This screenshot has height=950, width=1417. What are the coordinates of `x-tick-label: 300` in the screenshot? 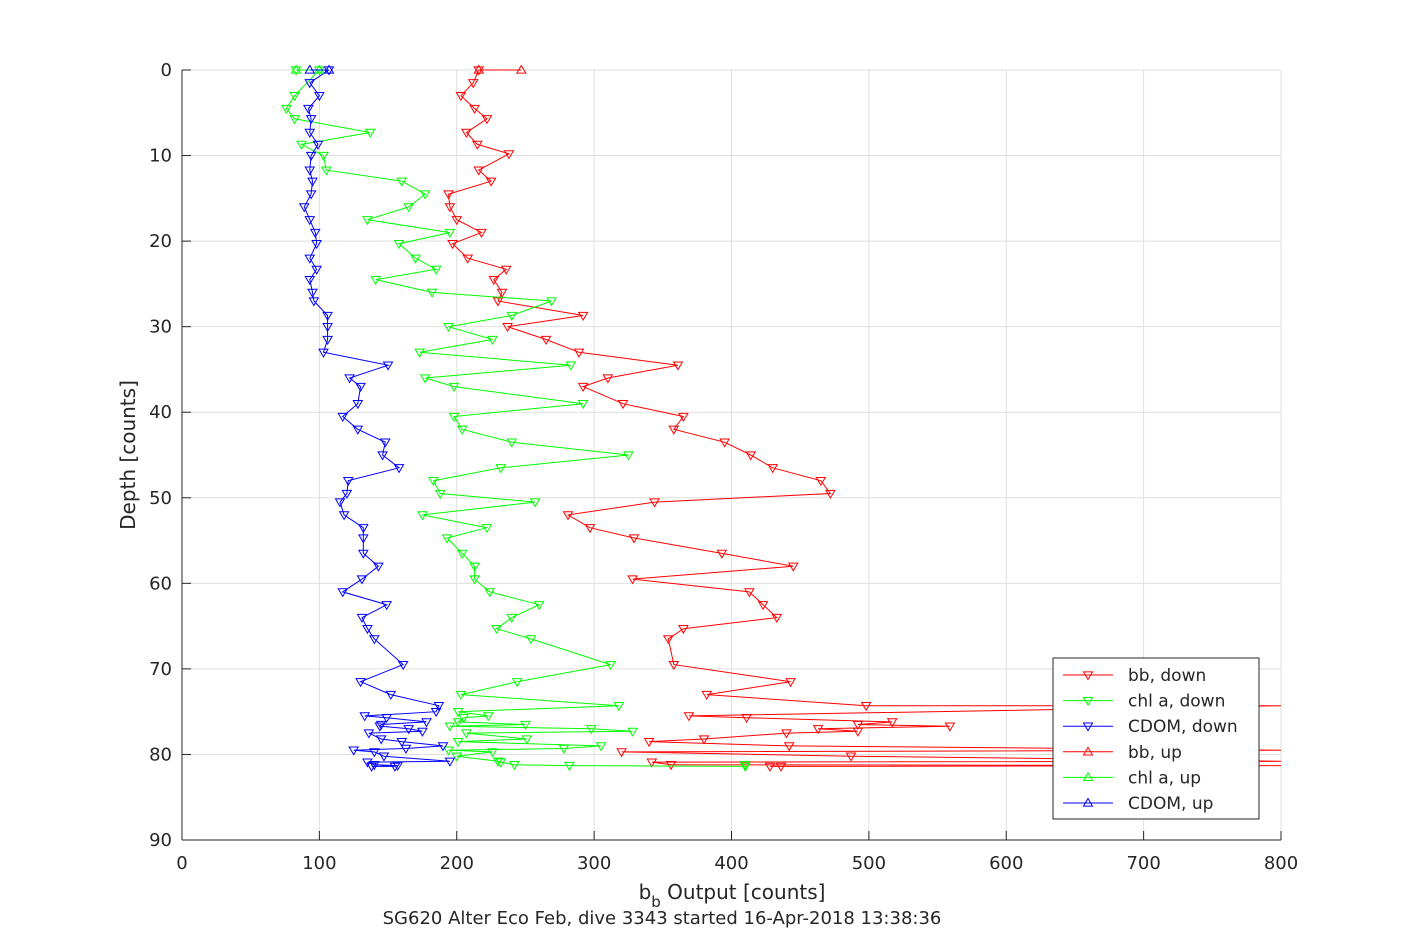 It's located at (594, 863).